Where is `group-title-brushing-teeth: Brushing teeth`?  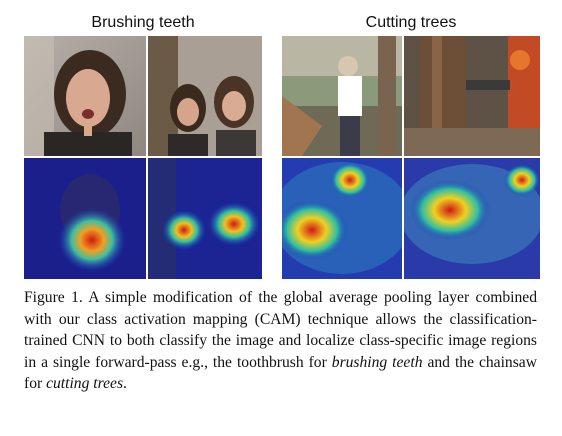 group-title-brushing-teeth: Brushing teeth is located at coordinates (143, 22).